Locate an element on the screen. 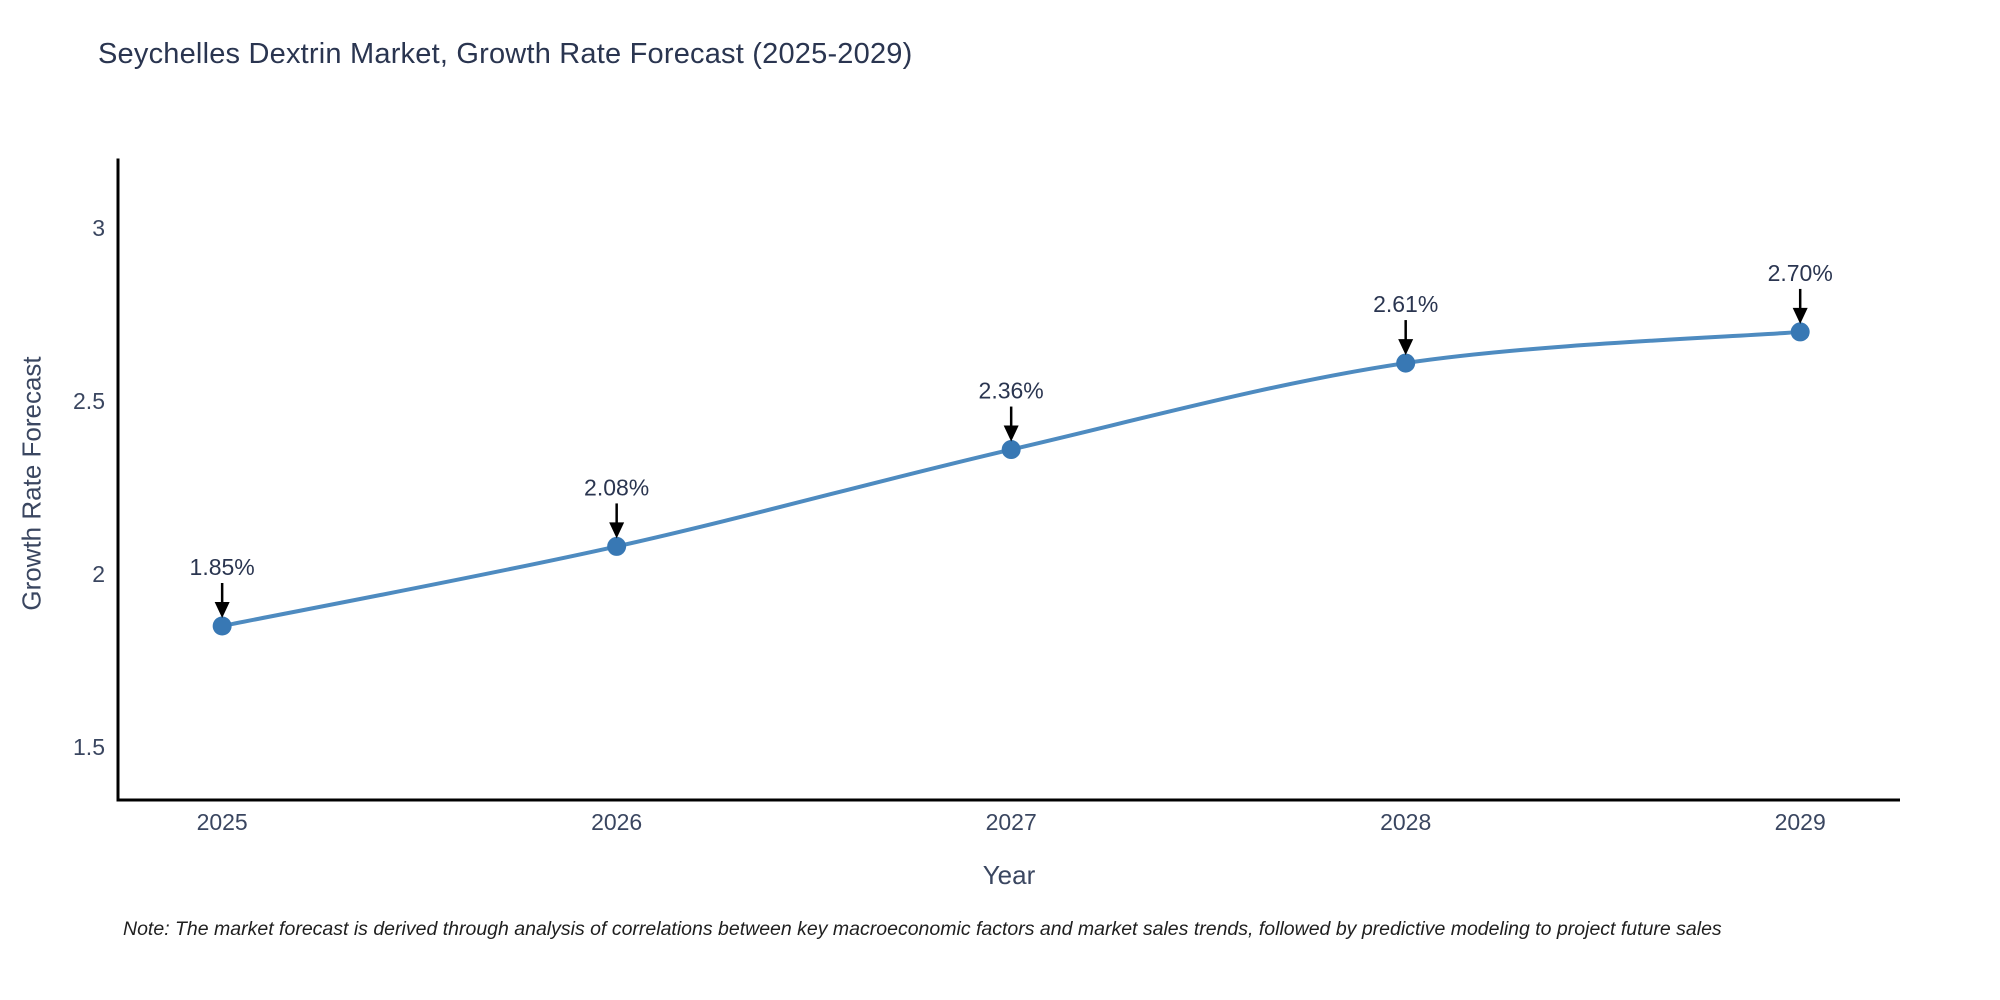 Image resolution: width=2000 pixels, height=1000 pixels. data-point-label: 2.36% is located at coordinates (1011, 391).